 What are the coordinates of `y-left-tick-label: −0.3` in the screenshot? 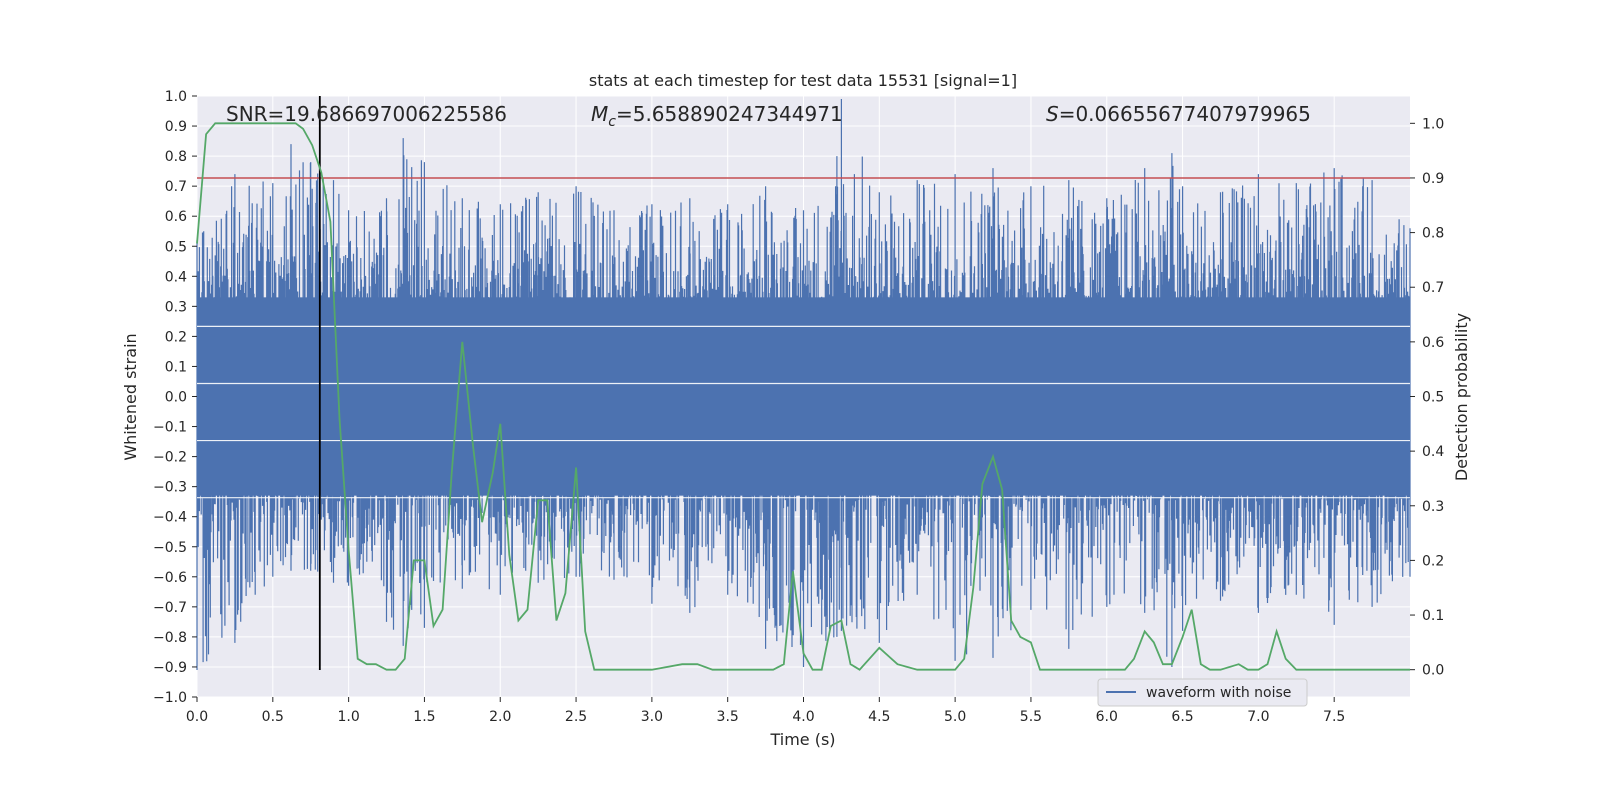 It's located at (170, 488).